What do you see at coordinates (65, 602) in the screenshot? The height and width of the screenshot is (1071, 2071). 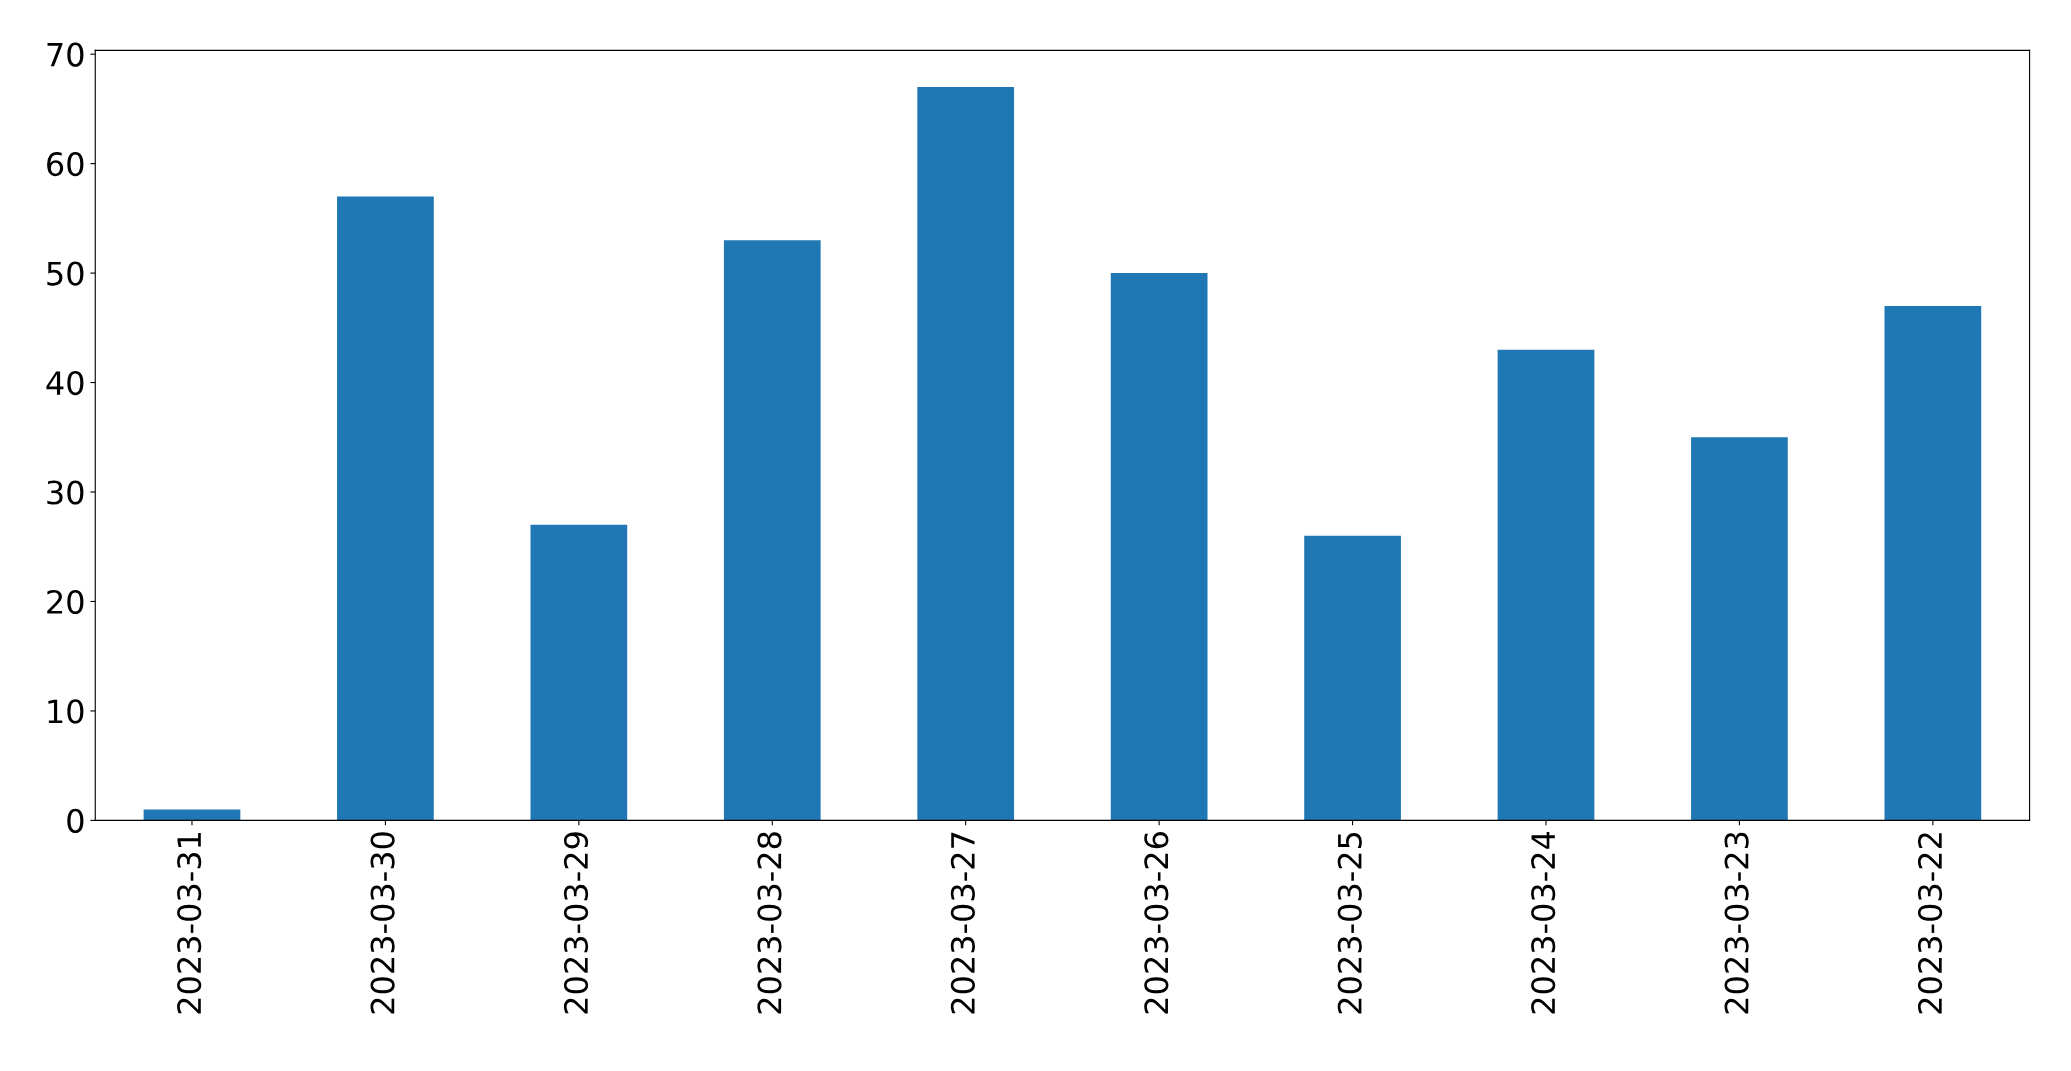 I see `y-tick-label: 20` at bounding box center [65, 602].